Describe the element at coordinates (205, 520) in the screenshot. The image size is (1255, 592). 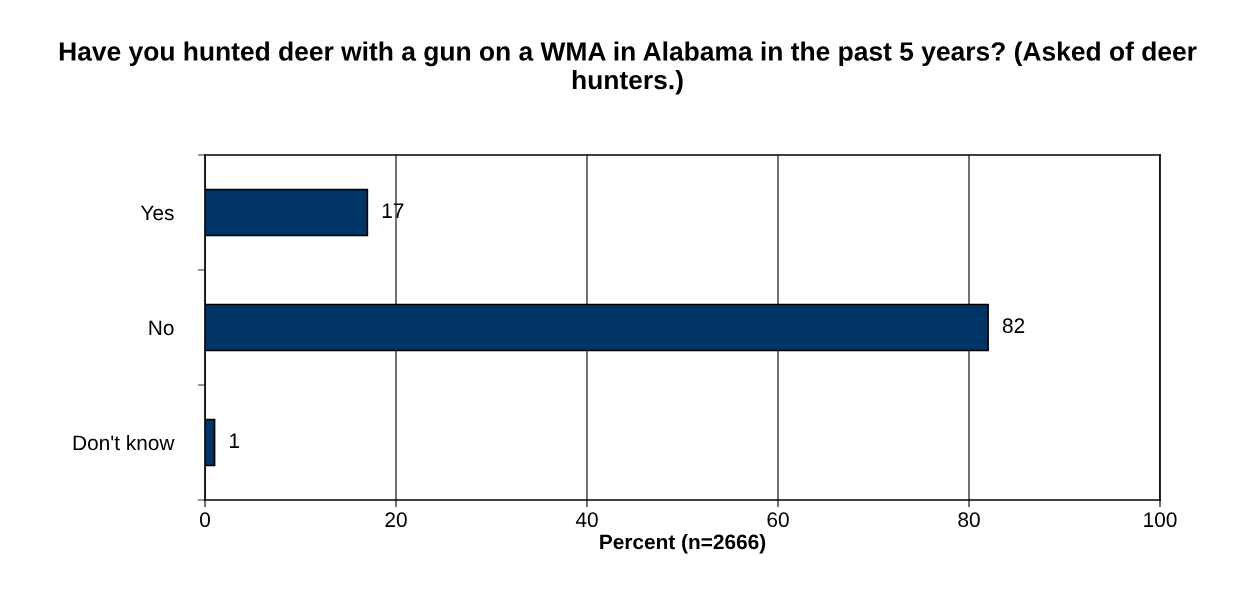
I see `x-tick-label: 0` at that location.